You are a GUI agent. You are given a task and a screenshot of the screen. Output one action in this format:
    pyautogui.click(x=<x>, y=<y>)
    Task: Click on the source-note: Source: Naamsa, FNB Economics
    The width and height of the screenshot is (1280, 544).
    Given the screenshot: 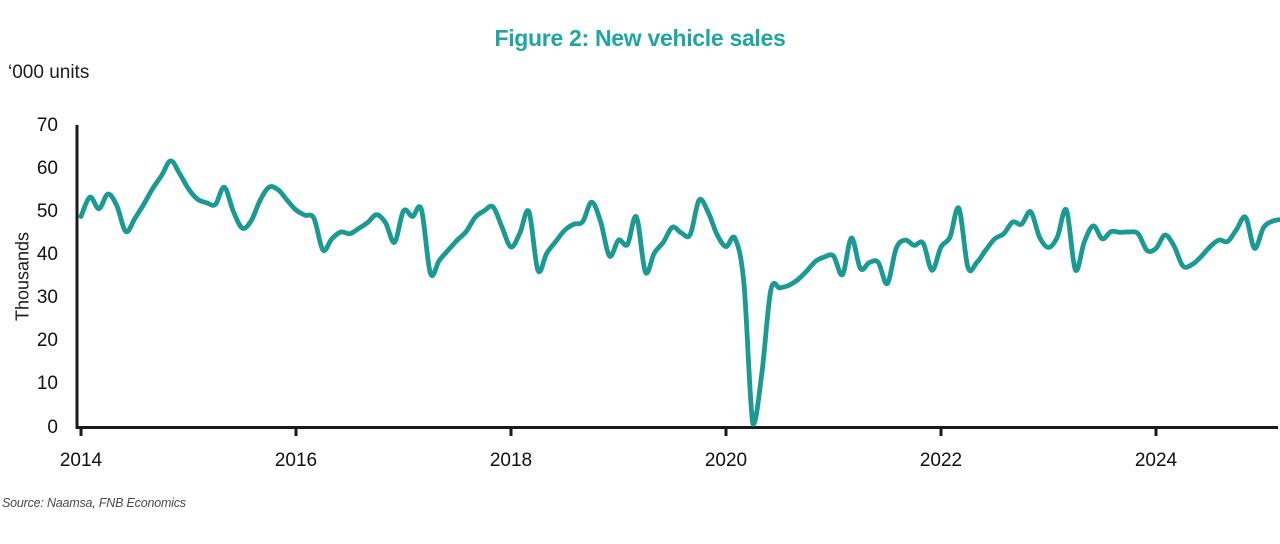 What is the action you would take?
    pyautogui.click(x=94, y=503)
    